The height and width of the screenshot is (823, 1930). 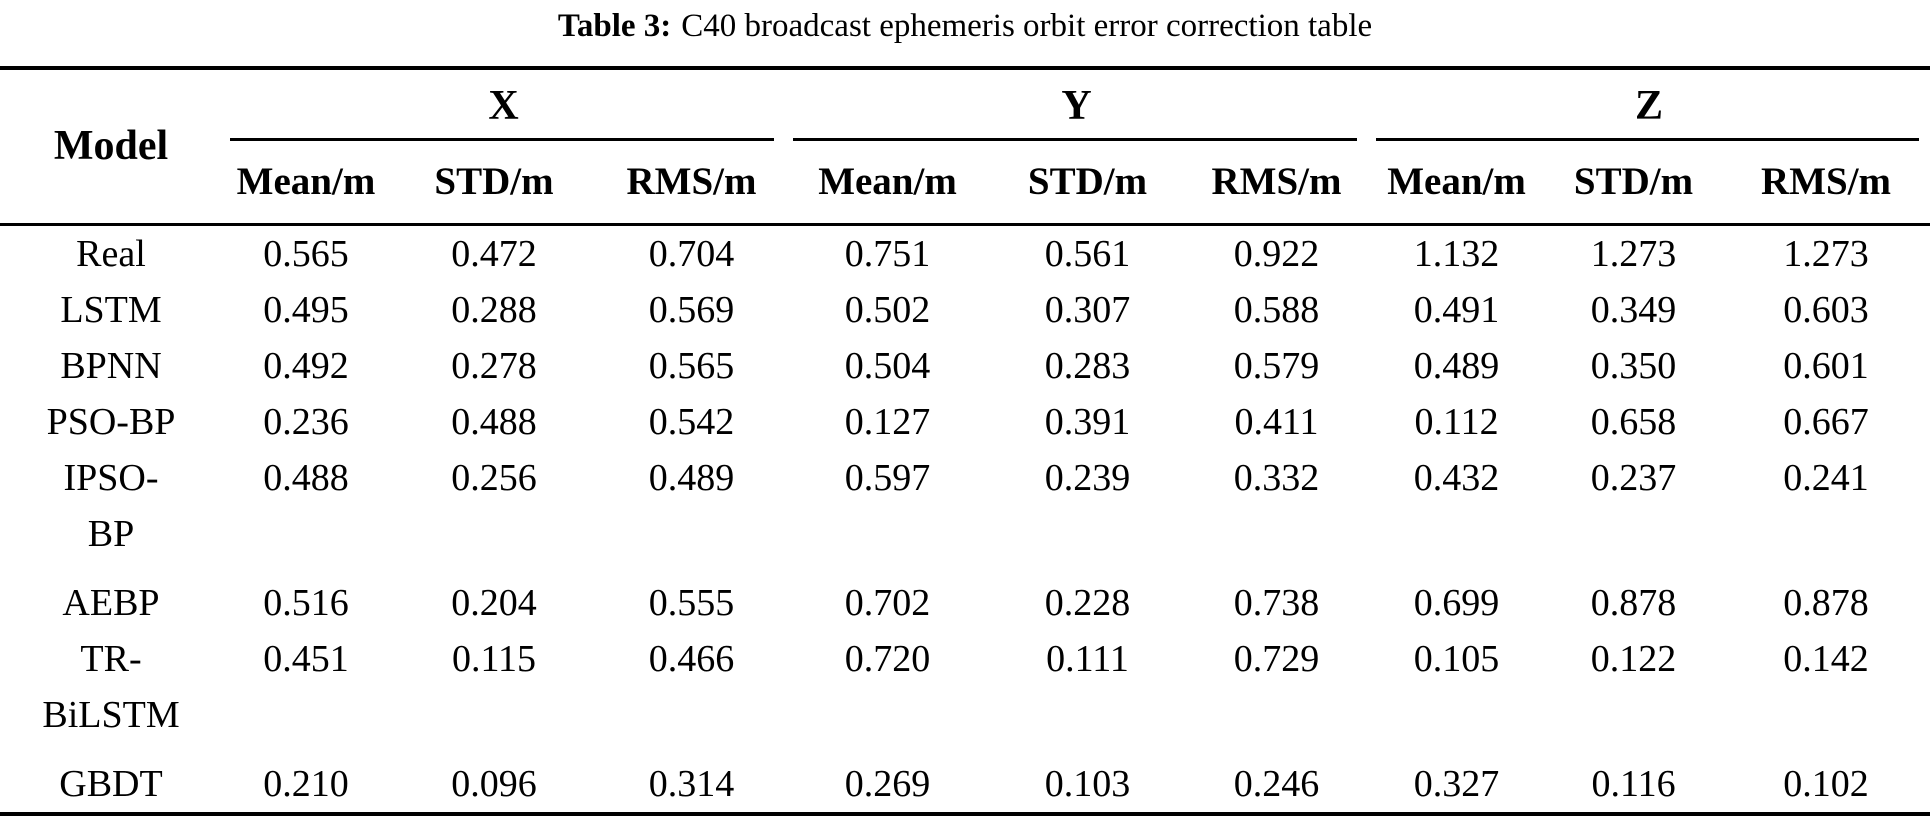 What do you see at coordinates (887, 783) in the screenshot?
I see `value-cell: 0.269` at bounding box center [887, 783].